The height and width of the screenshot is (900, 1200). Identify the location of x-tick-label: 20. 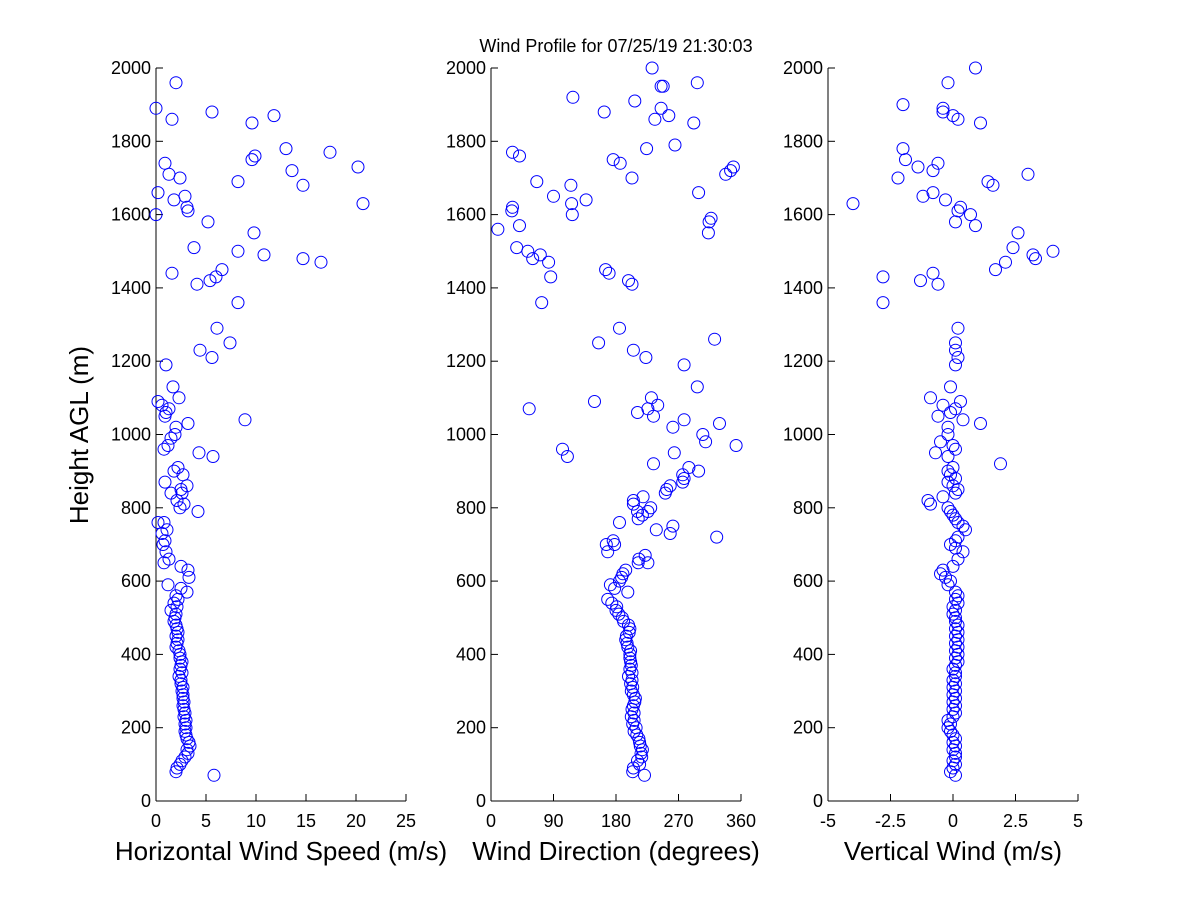
(356, 821).